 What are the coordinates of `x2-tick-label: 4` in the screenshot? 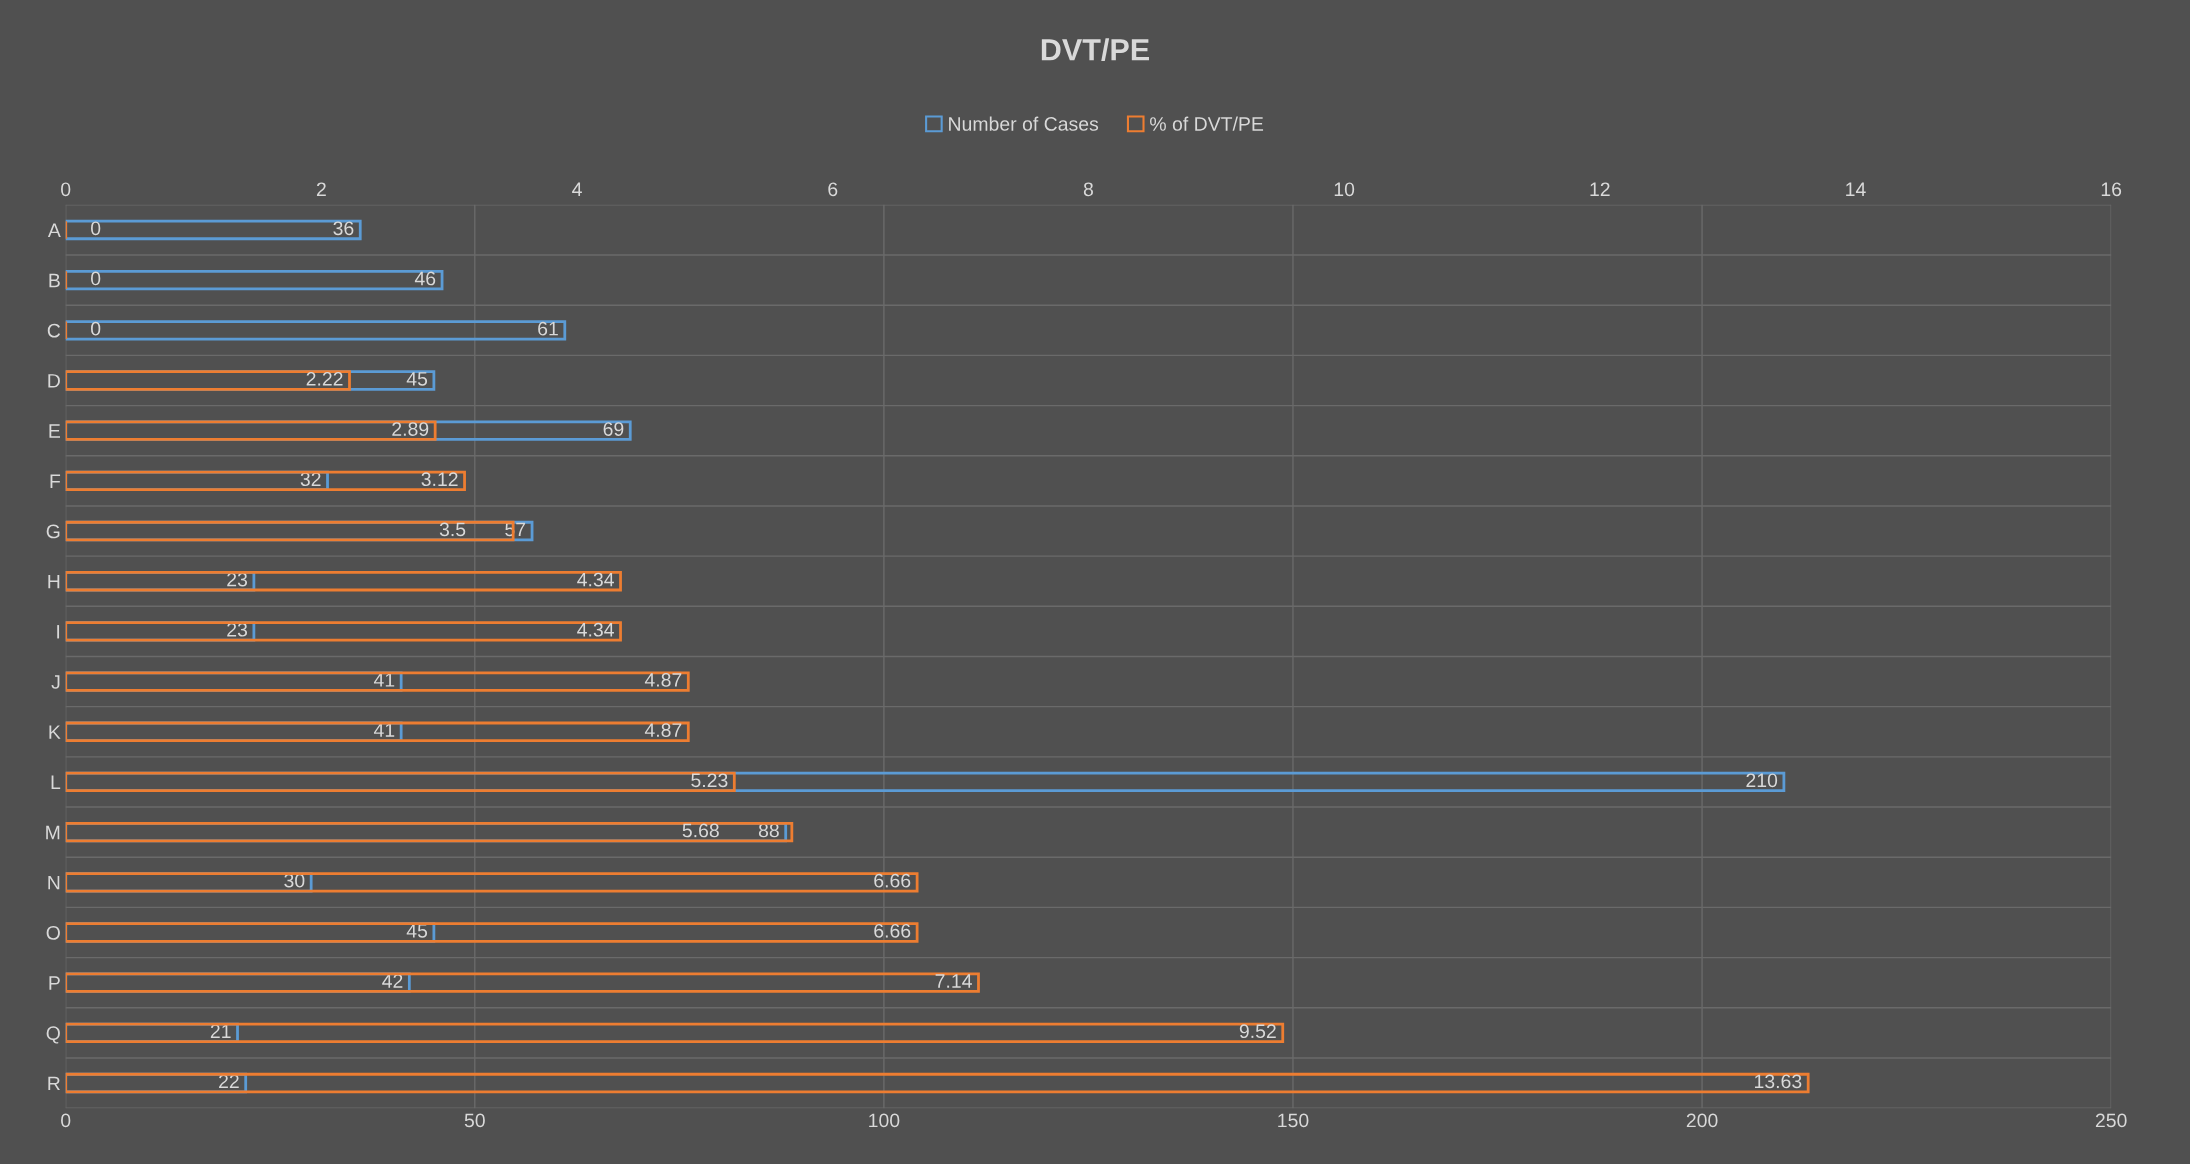 It's located at (577, 189).